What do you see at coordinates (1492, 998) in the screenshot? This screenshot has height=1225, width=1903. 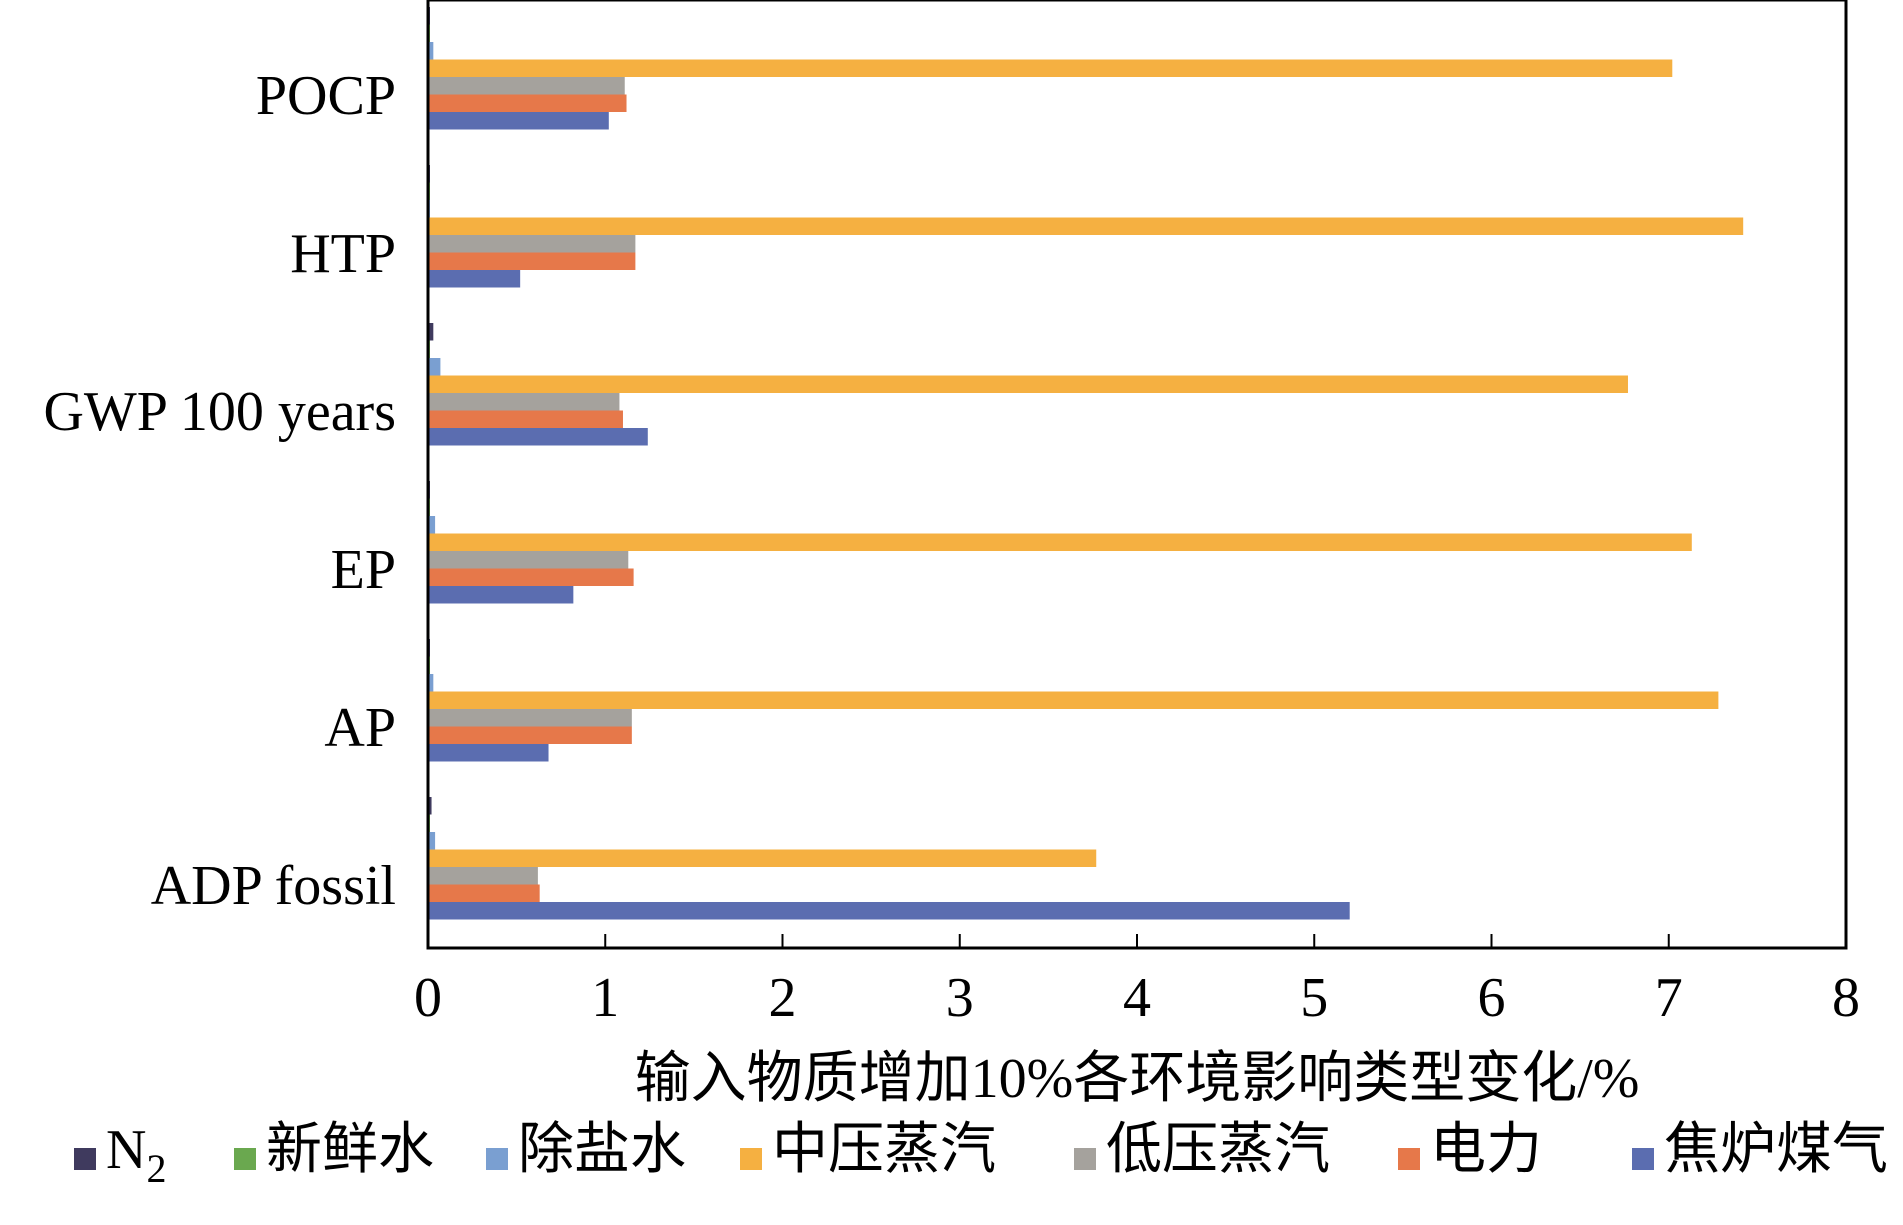 I see `x-tick-label: 6` at bounding box center [1492, 998].